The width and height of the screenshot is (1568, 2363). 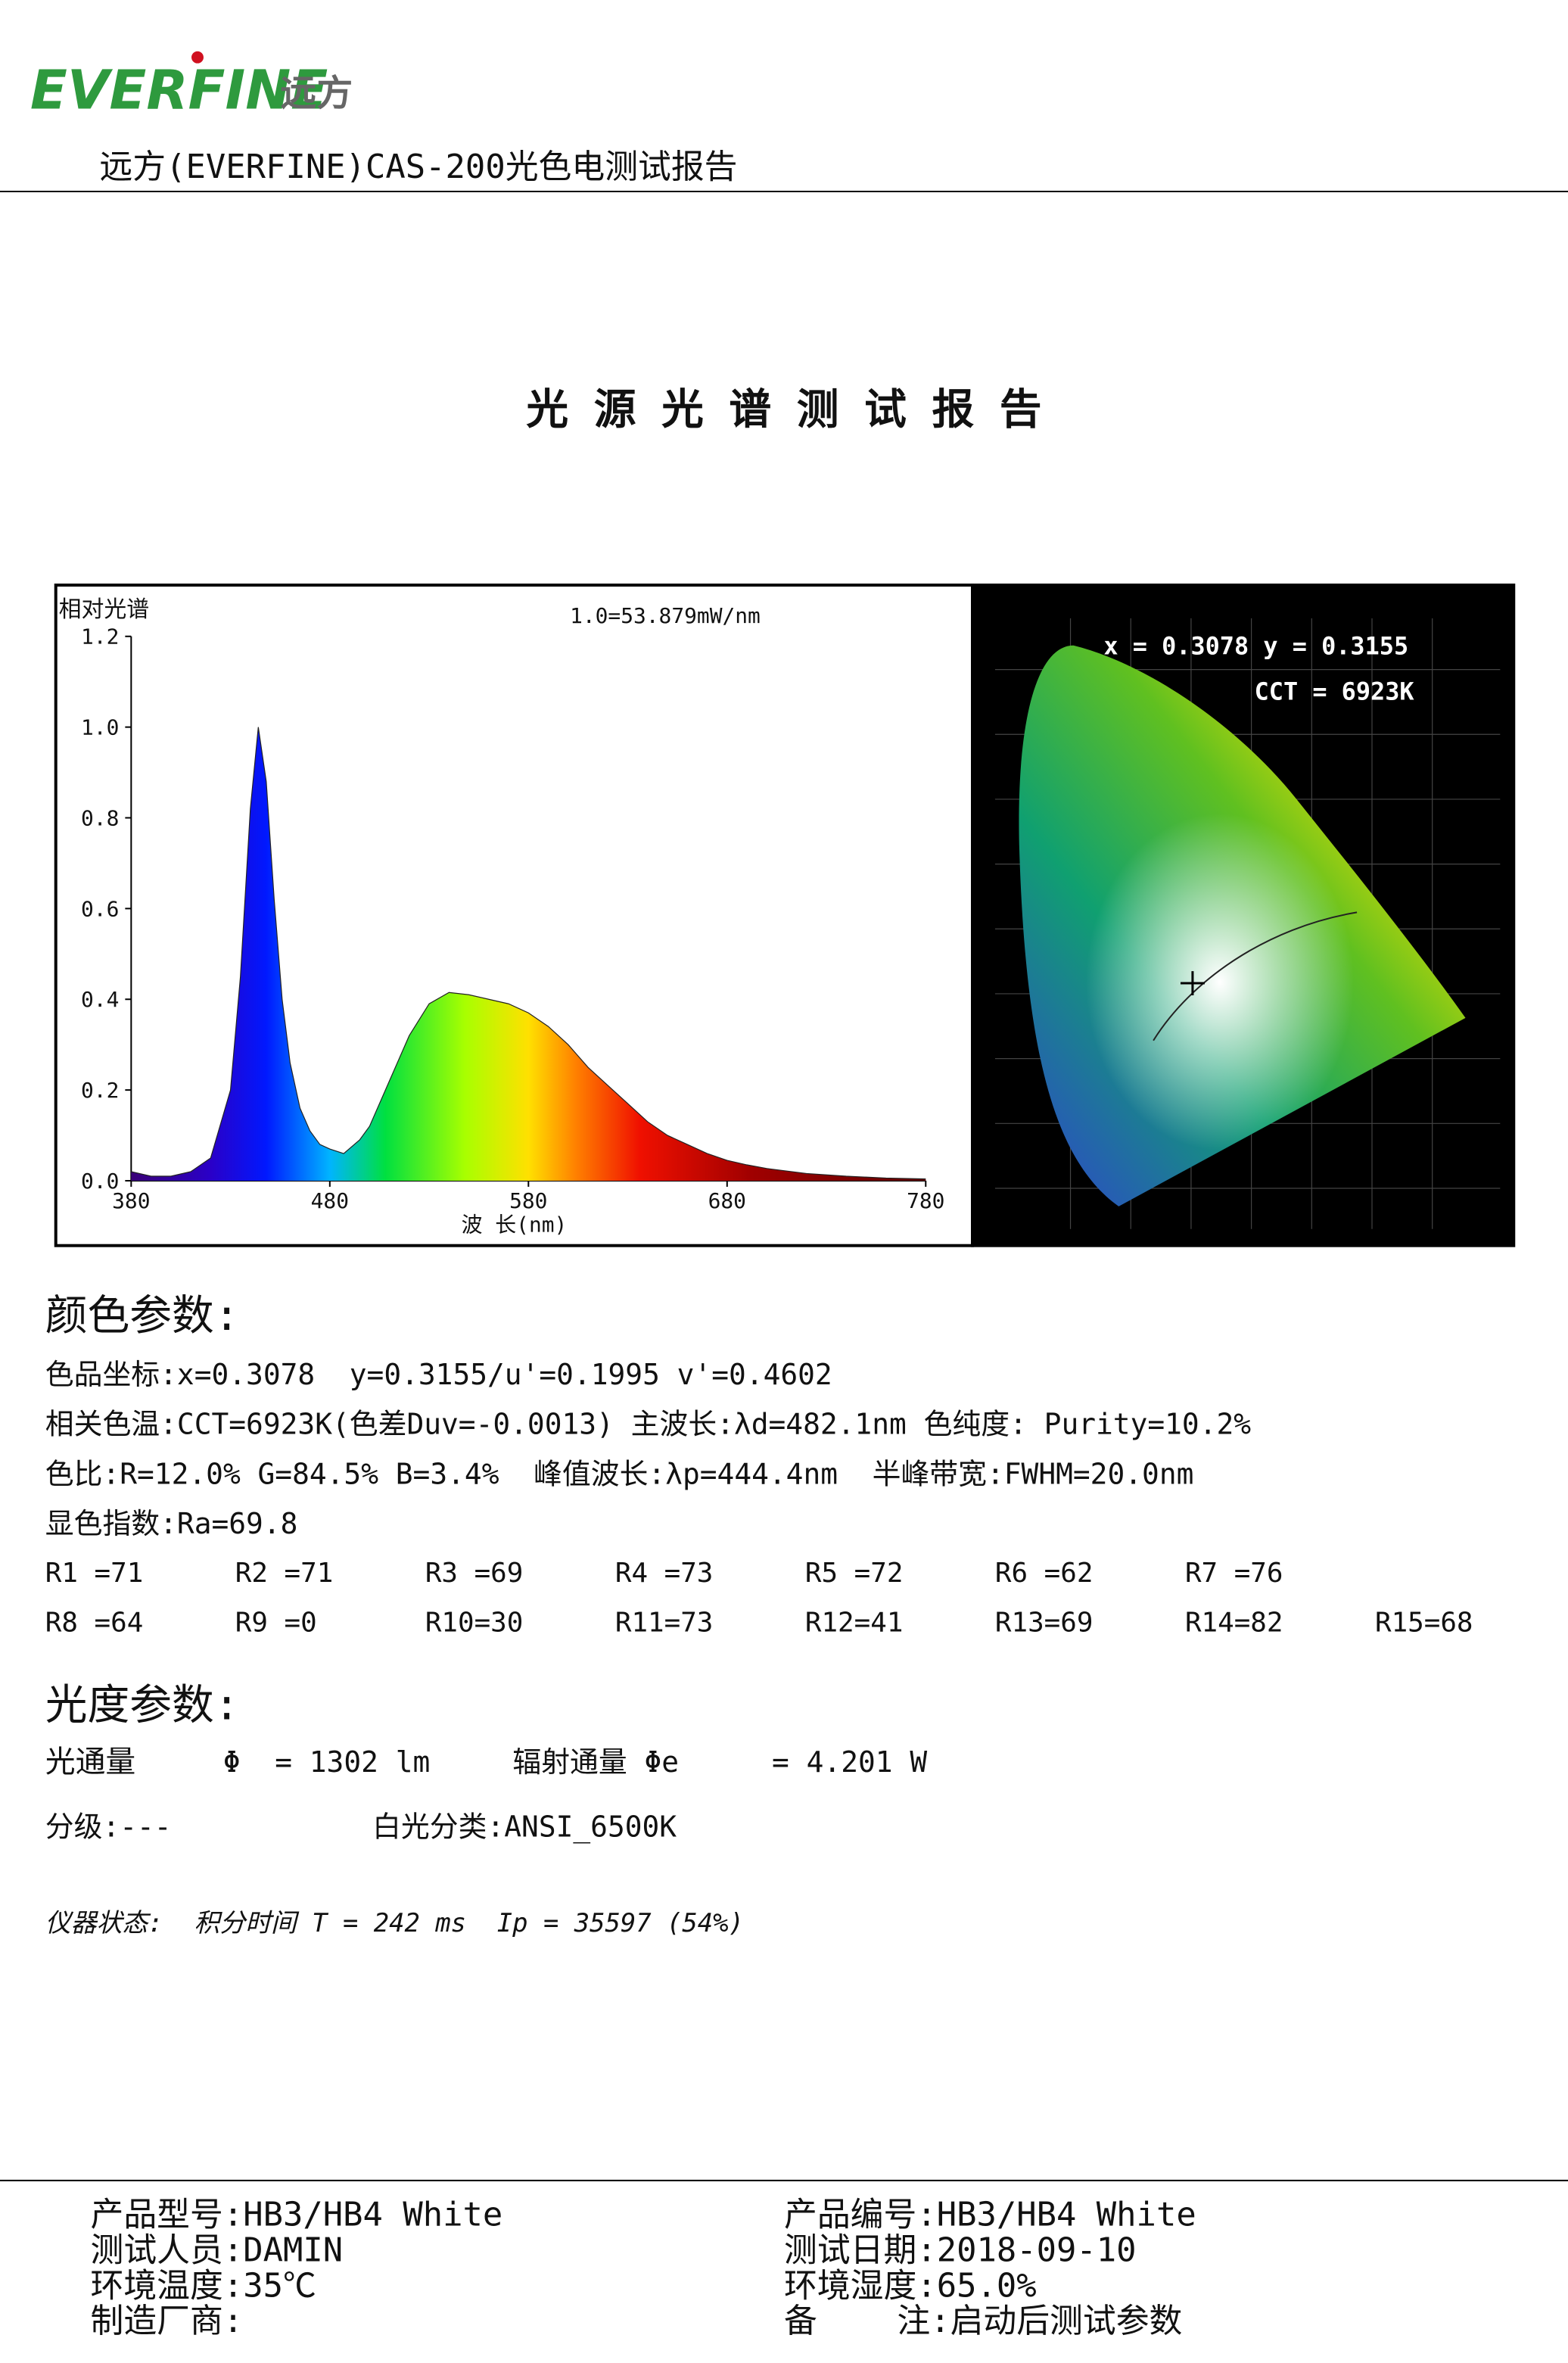 What do you see at coordinates (727, 1200) in the screenshot?
I see `x-tick-label: 680` at bounding box center [727, 1200].